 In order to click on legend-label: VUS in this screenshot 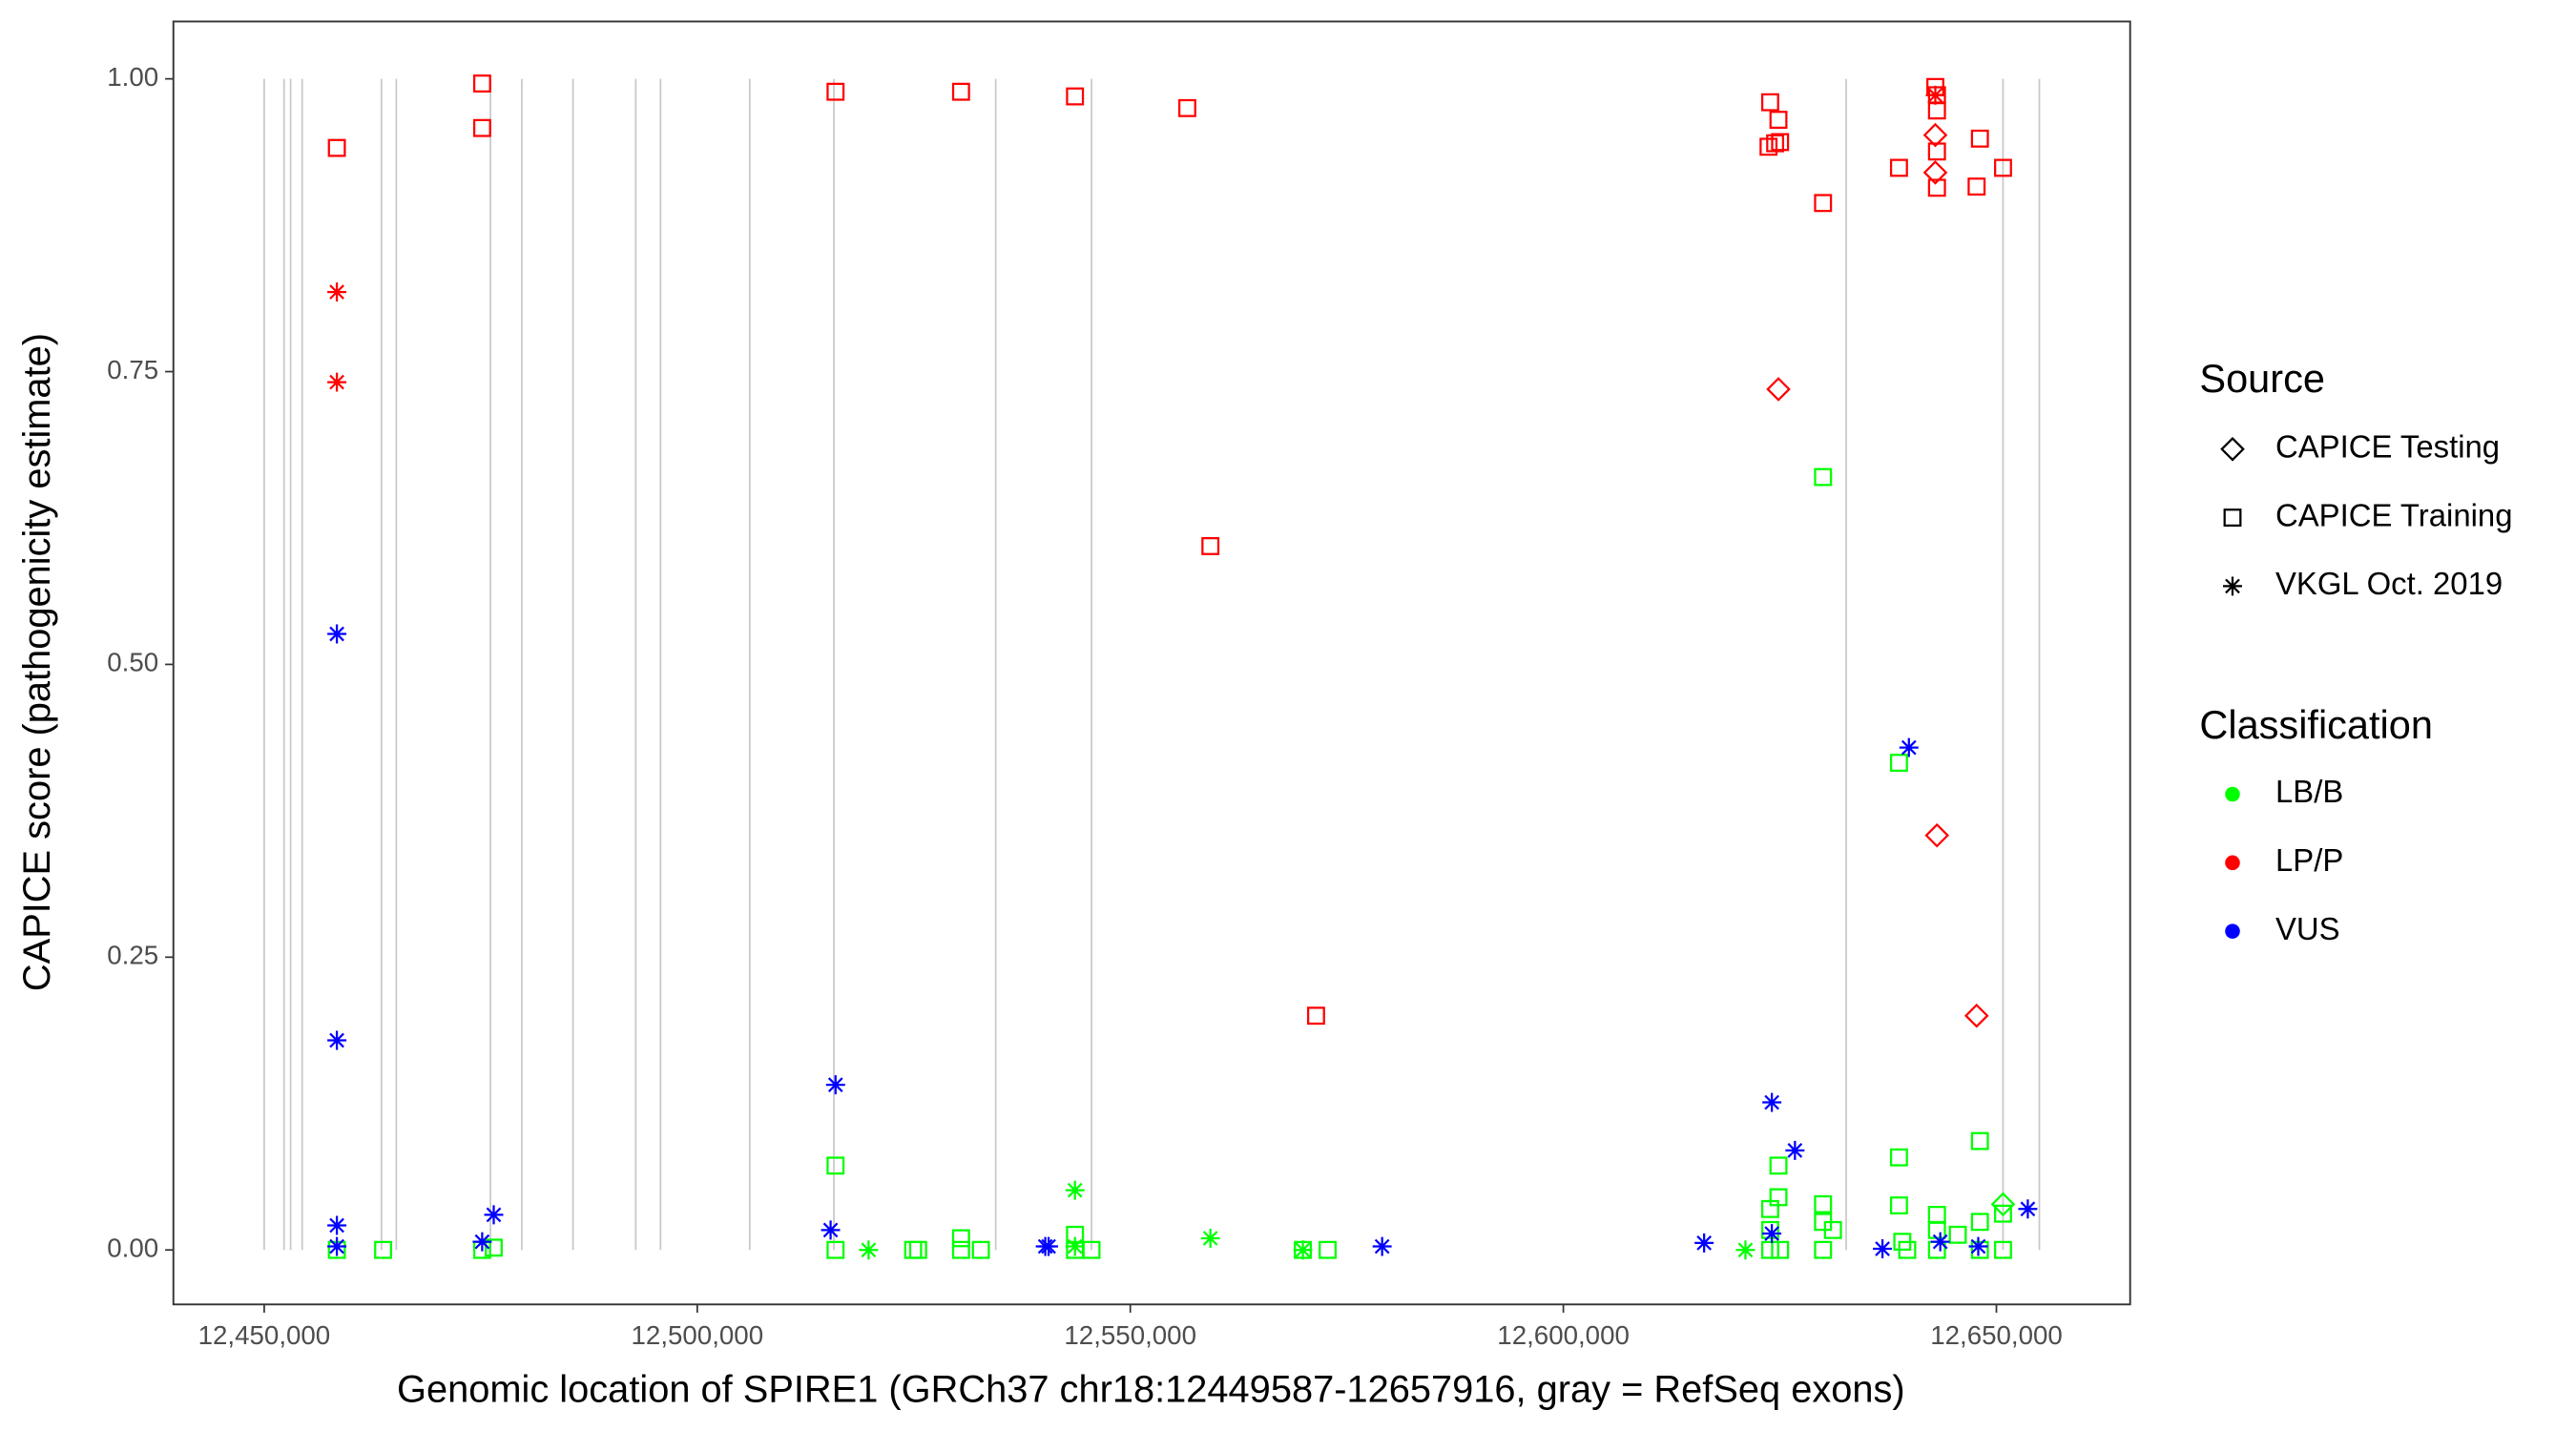, I will do `click(2307, 928)`.